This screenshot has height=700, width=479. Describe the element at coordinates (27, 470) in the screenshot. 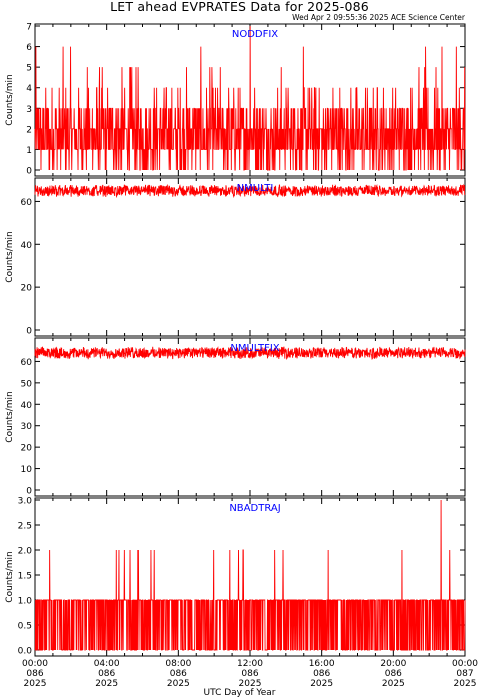

I see `y-tick-label: 10` at that location.